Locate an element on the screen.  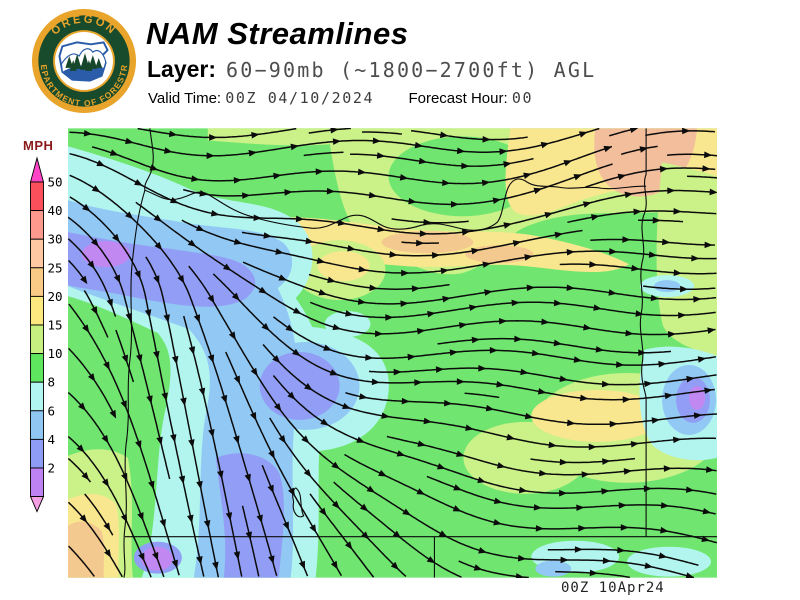
page-title: NAM Streamlines is located at coordinates (277, 33).